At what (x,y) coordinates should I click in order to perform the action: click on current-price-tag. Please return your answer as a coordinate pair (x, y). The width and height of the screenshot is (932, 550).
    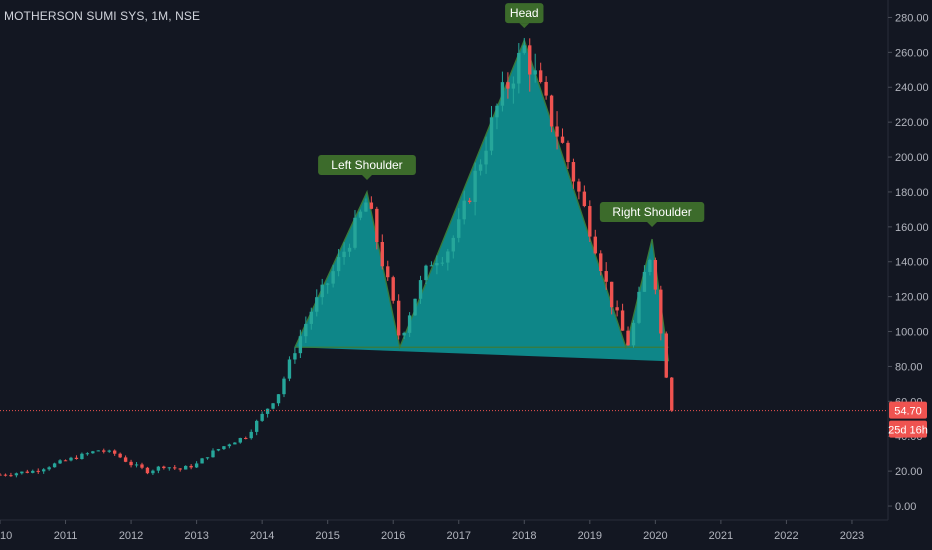
    Looking at the image, I should click on (908, 410).